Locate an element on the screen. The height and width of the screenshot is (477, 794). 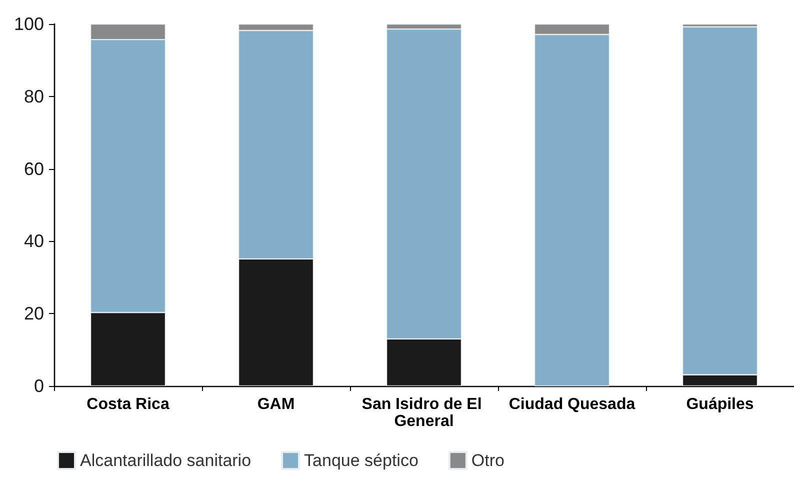
legend-label: Alcantarillado sanitario is located at coordinates (166, 460).